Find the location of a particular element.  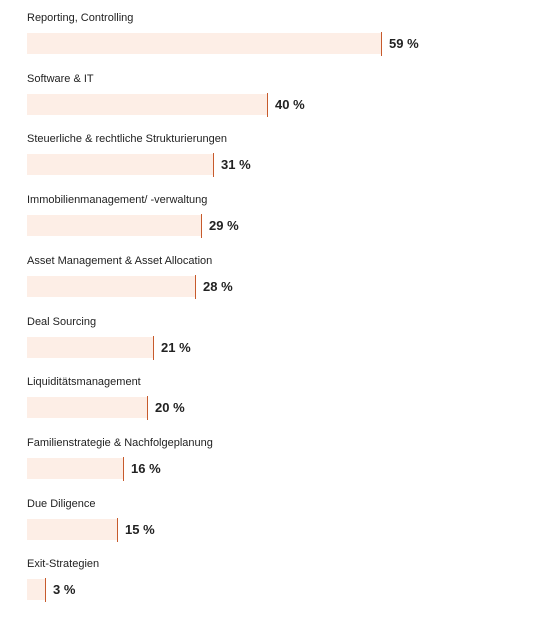

bar-category-label: Due Diligence is located at coordinates (61, 503).